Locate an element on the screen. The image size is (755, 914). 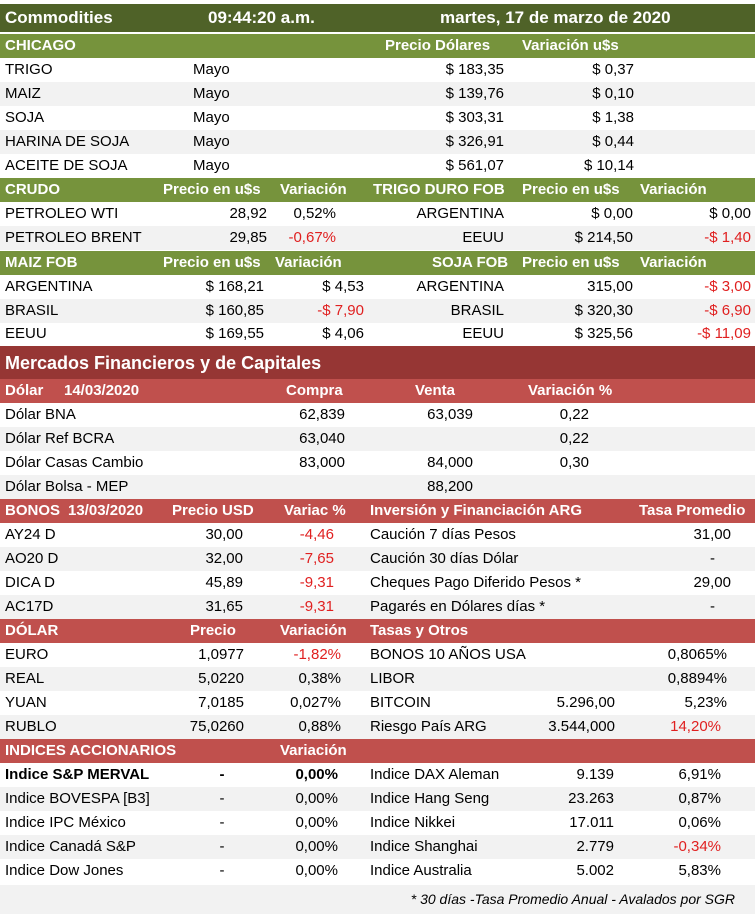
chicago-col-price: Precio Dólares is located at coordinates (438, 45).